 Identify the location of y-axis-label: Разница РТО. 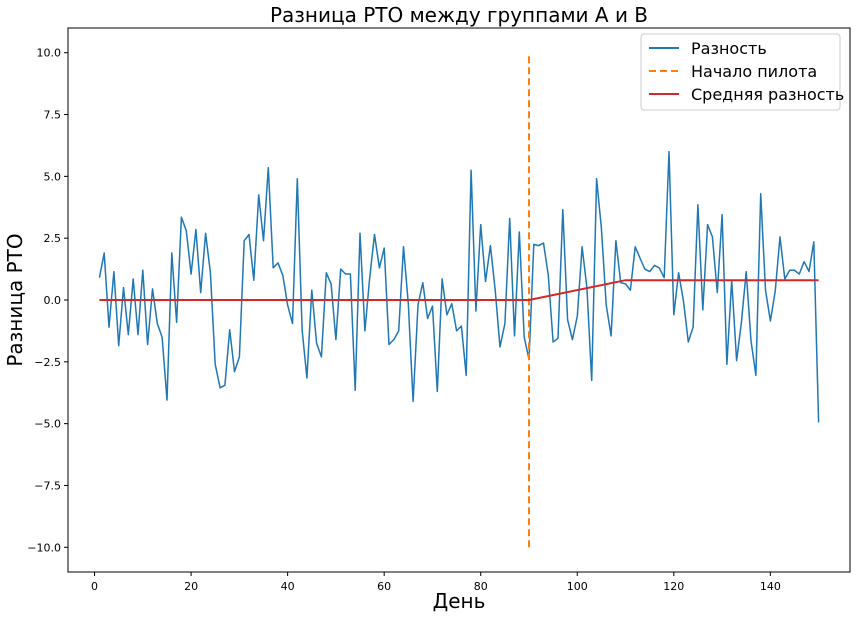
(15, 299).